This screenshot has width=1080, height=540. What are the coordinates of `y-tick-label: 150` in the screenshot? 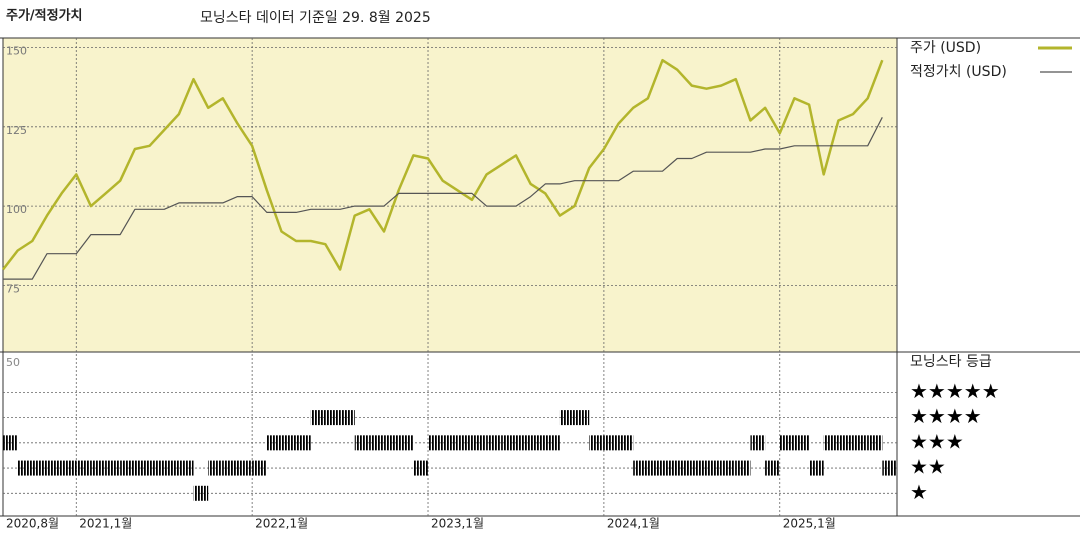 It's located at (16, 51).